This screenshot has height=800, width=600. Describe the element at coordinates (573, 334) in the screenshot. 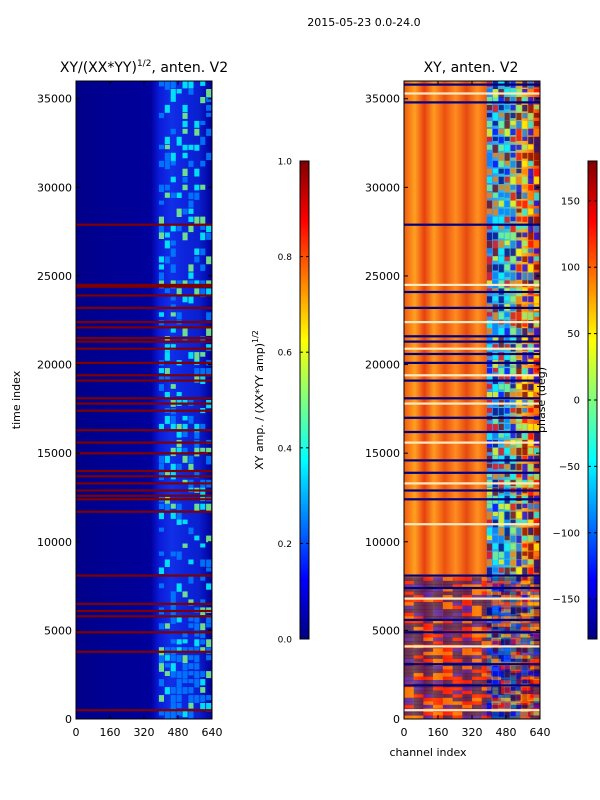

I see `colorbar-tick-label: 50` at that location.